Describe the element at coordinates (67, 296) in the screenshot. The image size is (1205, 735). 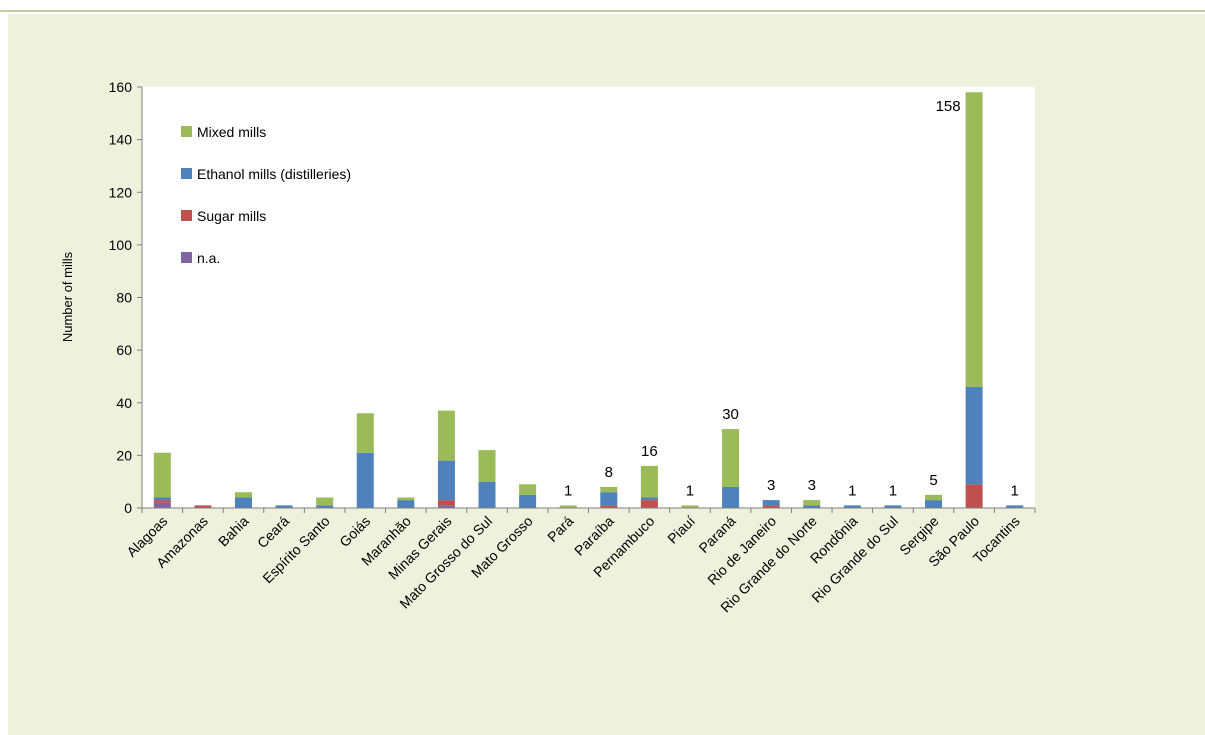
I see `y-axis-title: Number of mills` at that location.